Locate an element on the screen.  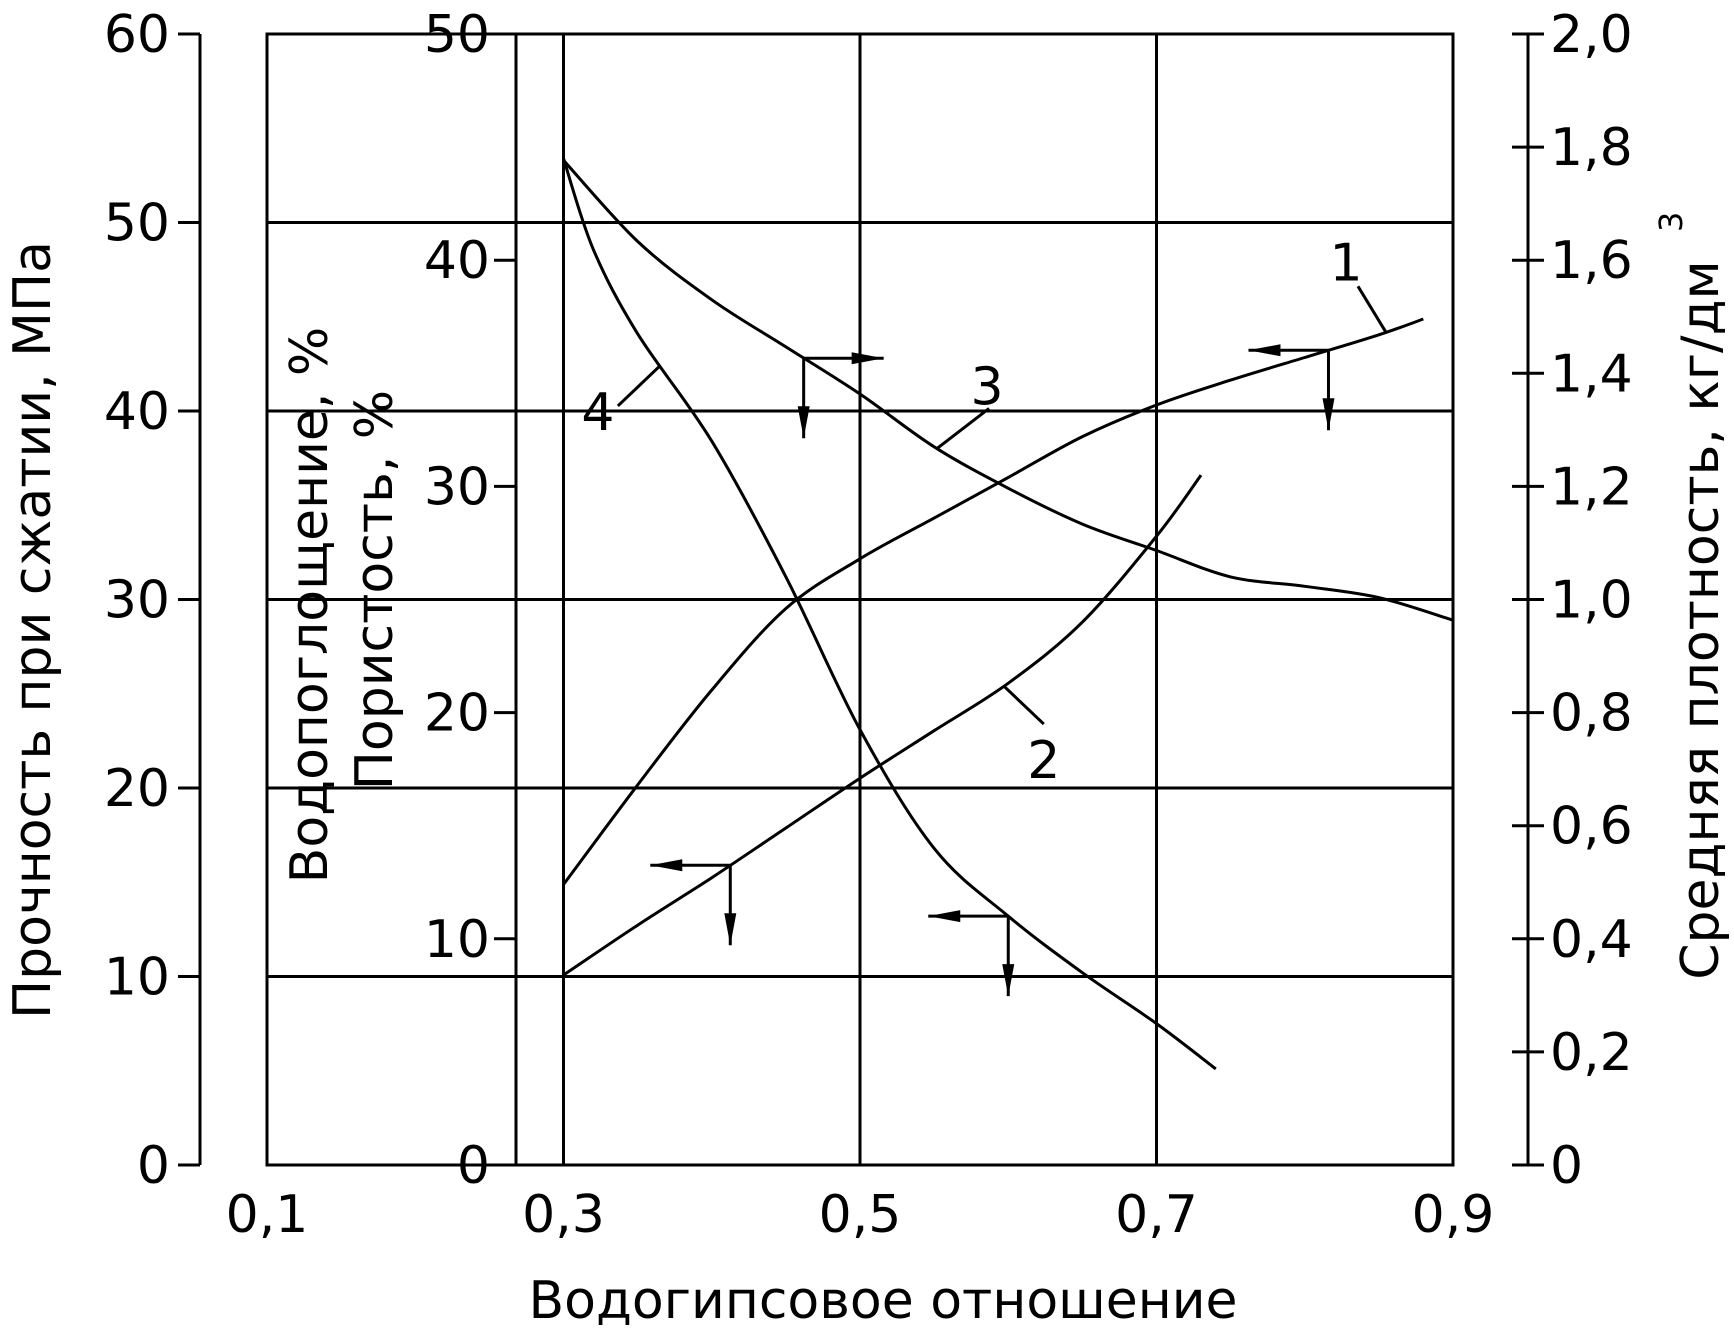
absorption-tick-label: 30 is located at coordinates (457, 487).